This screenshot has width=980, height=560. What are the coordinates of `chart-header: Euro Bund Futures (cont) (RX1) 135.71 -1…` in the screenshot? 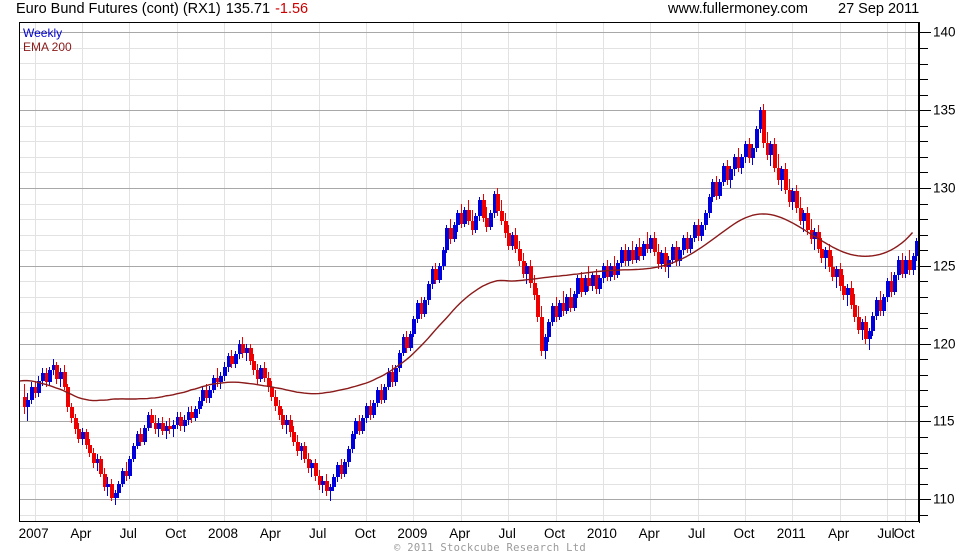 It's located at (490, 11).